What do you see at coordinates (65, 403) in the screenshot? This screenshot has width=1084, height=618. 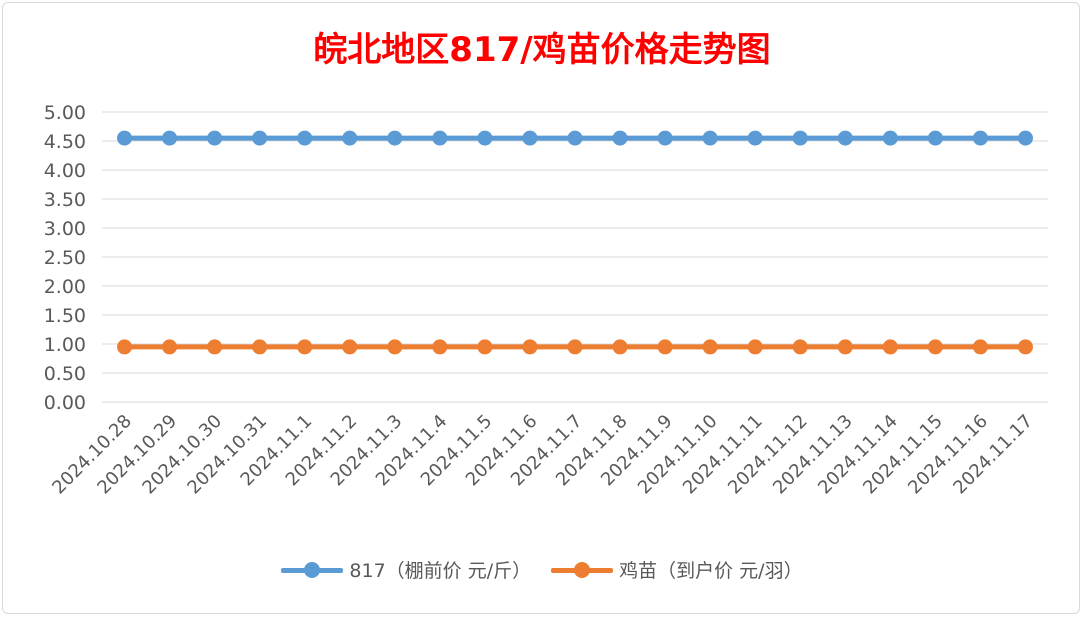 I see `y-tick-label-0: 0.00` at bounding box center [65, 403].